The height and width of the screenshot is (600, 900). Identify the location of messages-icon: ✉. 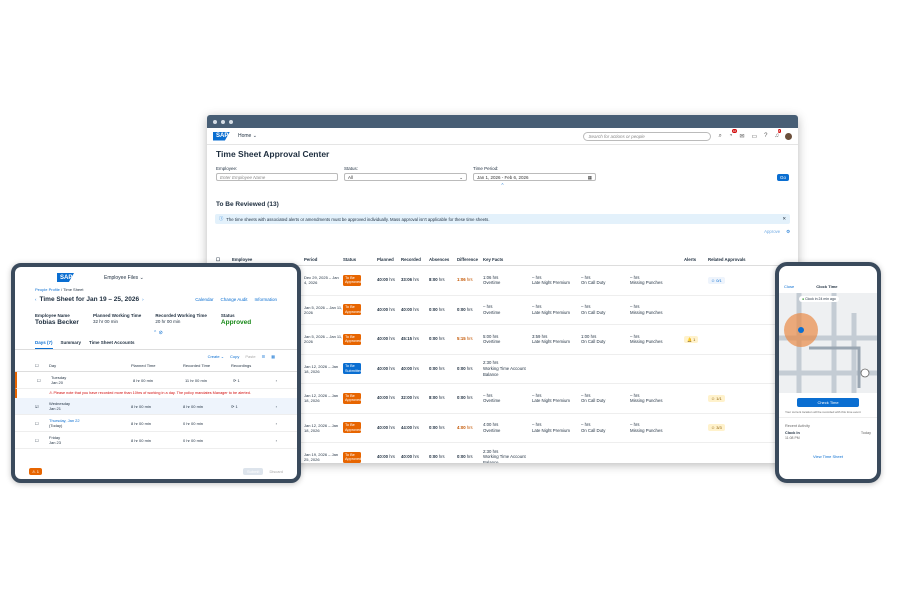
(742, 136).